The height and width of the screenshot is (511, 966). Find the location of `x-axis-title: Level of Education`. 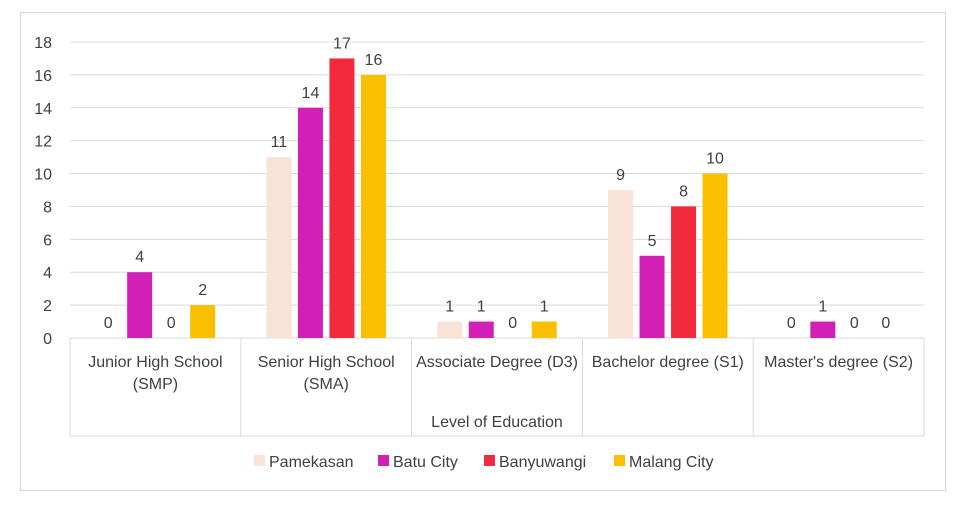

x-axis-title: Level of Education is located at coordinates (497, 422).